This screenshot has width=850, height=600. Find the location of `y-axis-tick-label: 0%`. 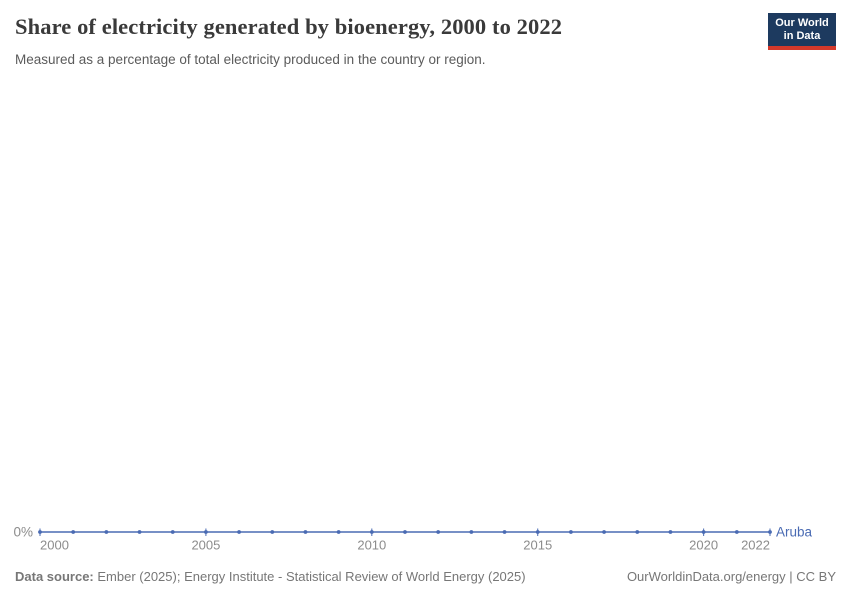

y-axis-tick-label: 0% is located at coordinates (23, 532).